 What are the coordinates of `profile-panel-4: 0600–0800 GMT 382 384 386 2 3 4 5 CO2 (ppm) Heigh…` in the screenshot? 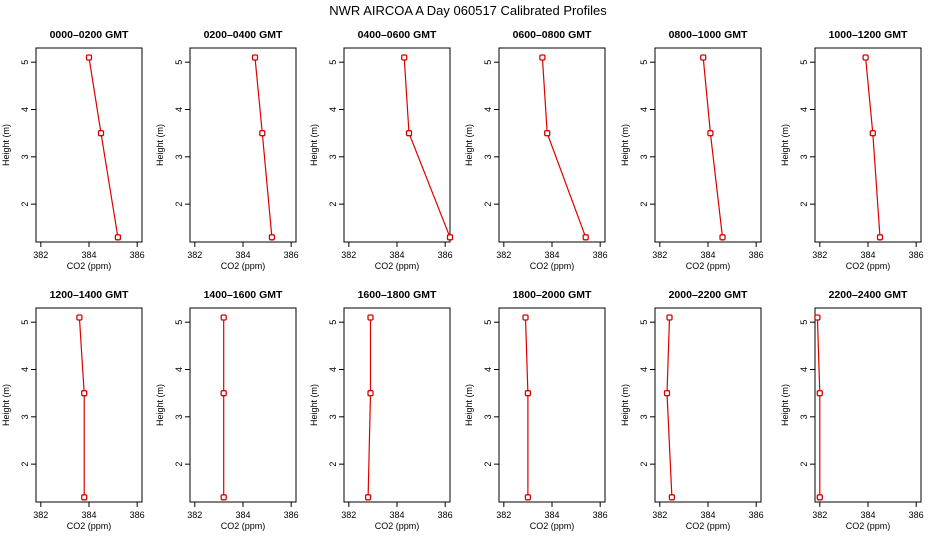 It's located at (536, 150).